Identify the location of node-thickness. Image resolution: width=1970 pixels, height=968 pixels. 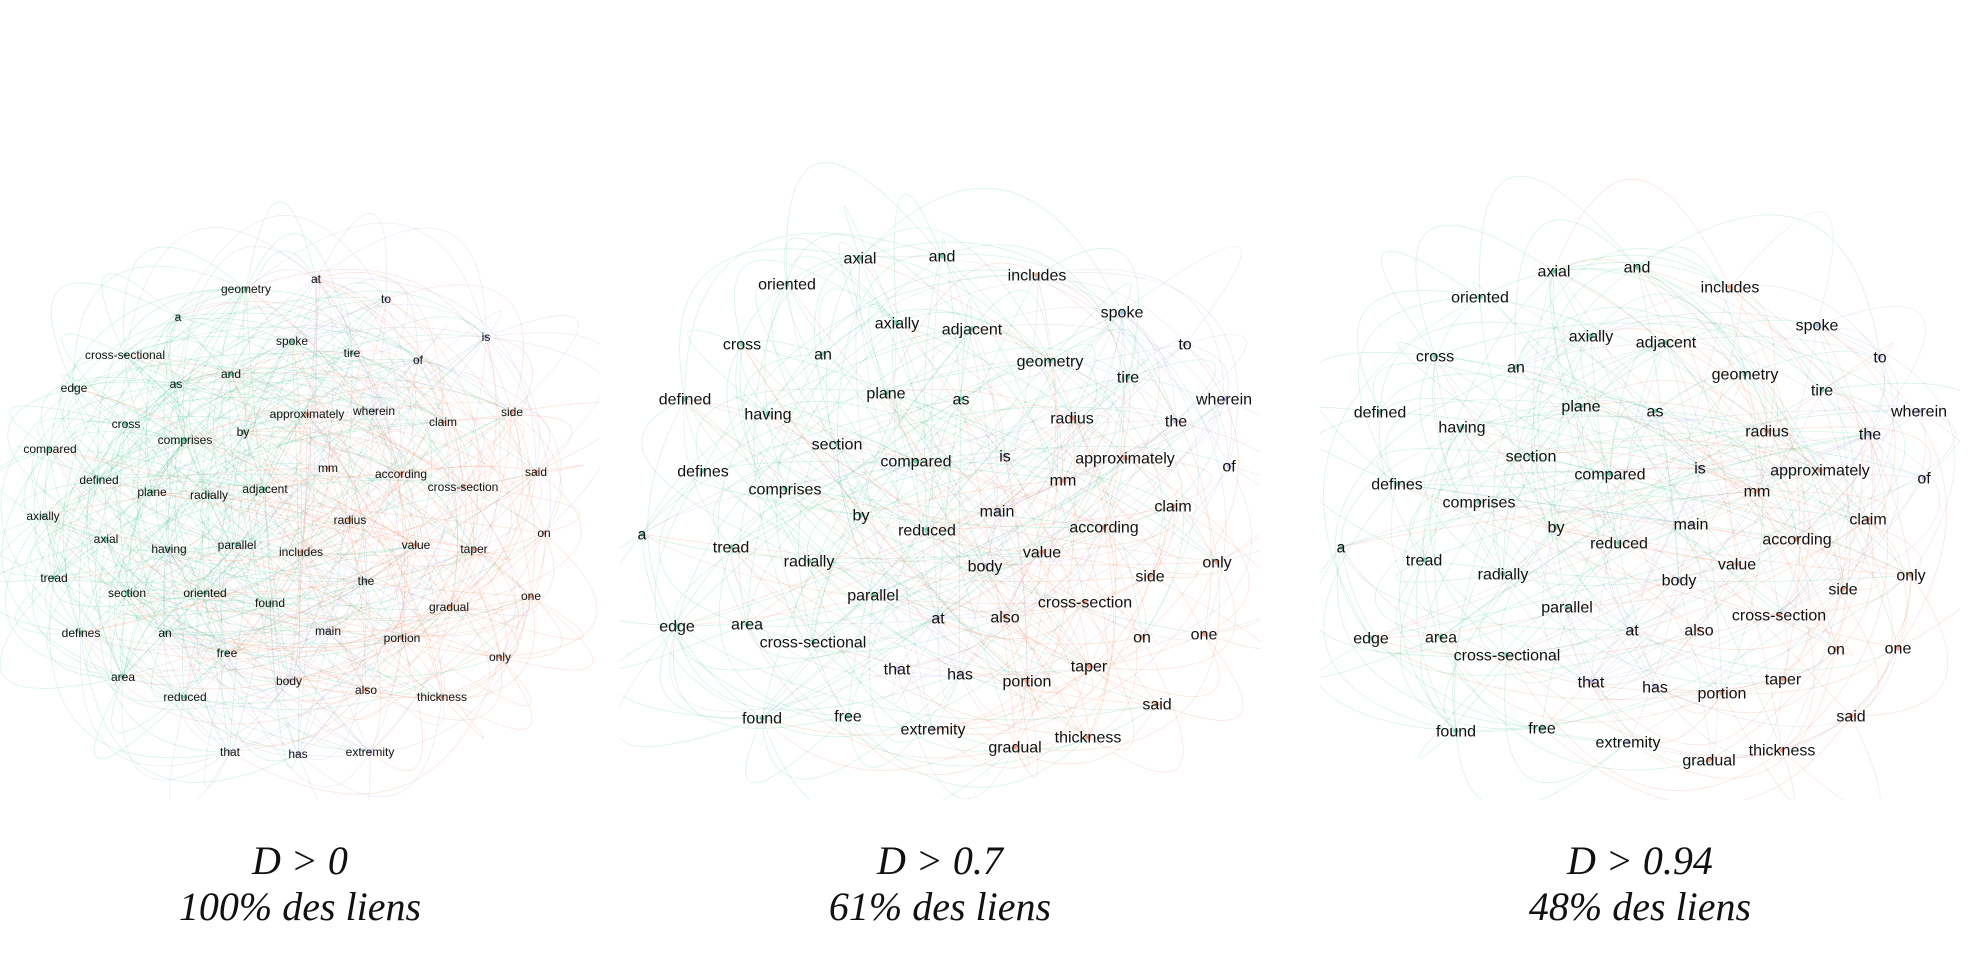
(1782, 750).